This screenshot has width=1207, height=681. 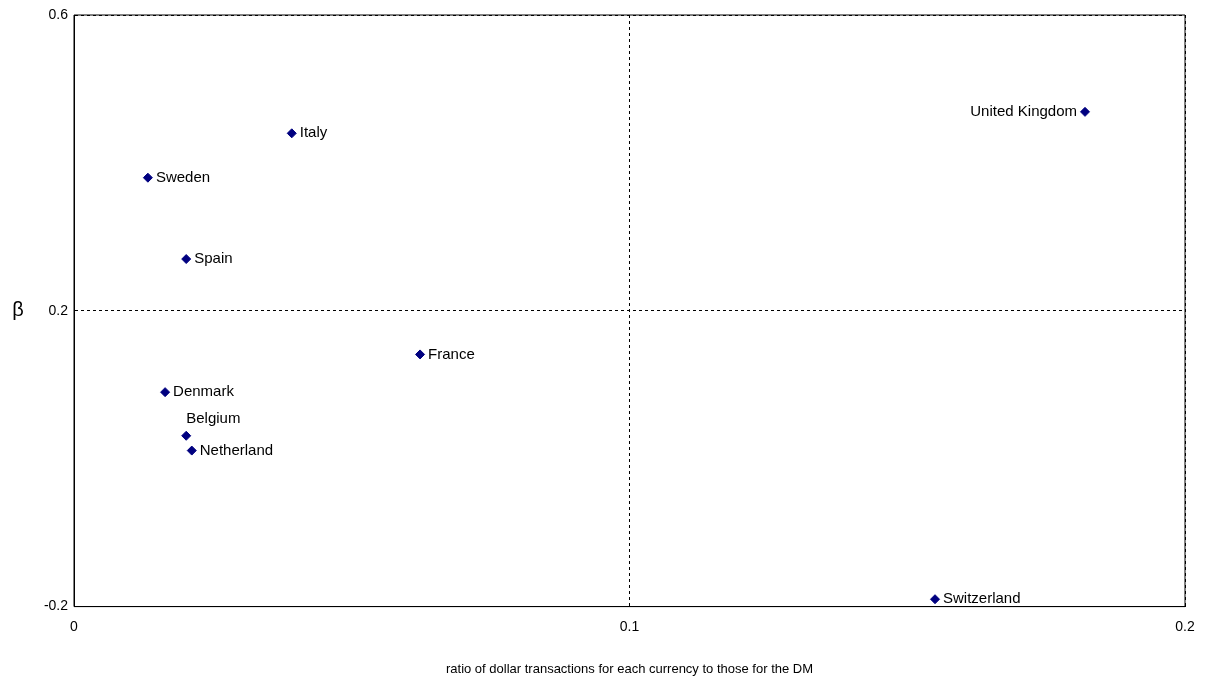 I want to click on y-tick-label: 0.2, so click(x=58, y=309).